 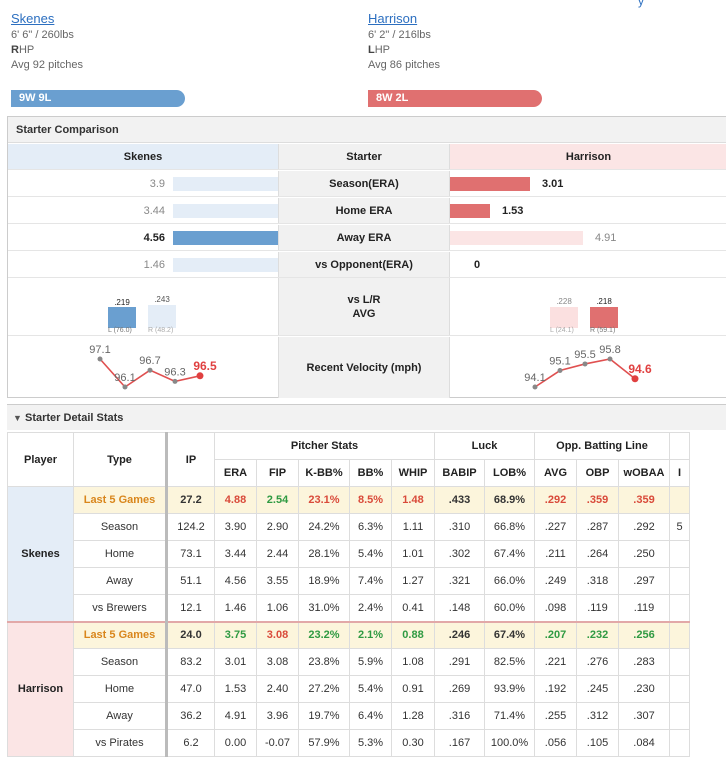 What do you see at coordinates (190, 743) in the screenshot?
I see `stat-cell: 6.2` at bounding box center [190, 743].